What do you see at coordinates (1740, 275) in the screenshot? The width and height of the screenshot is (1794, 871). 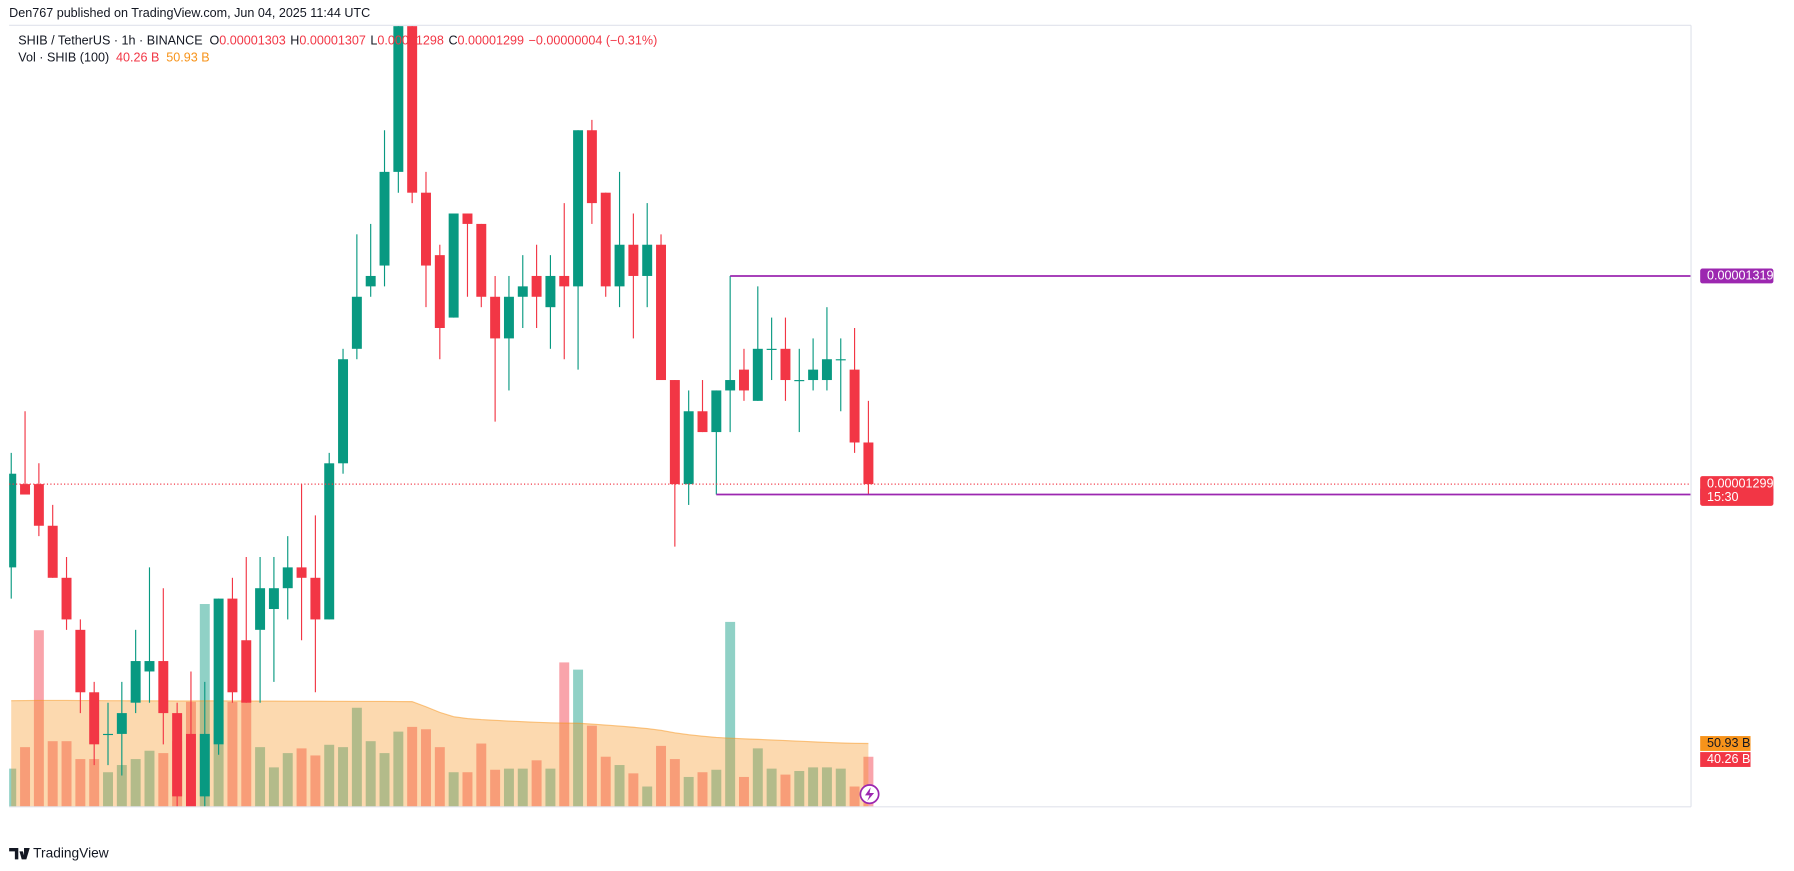 I see `price-badge-label: 0.00001319` at bounding box center [1740, 275].